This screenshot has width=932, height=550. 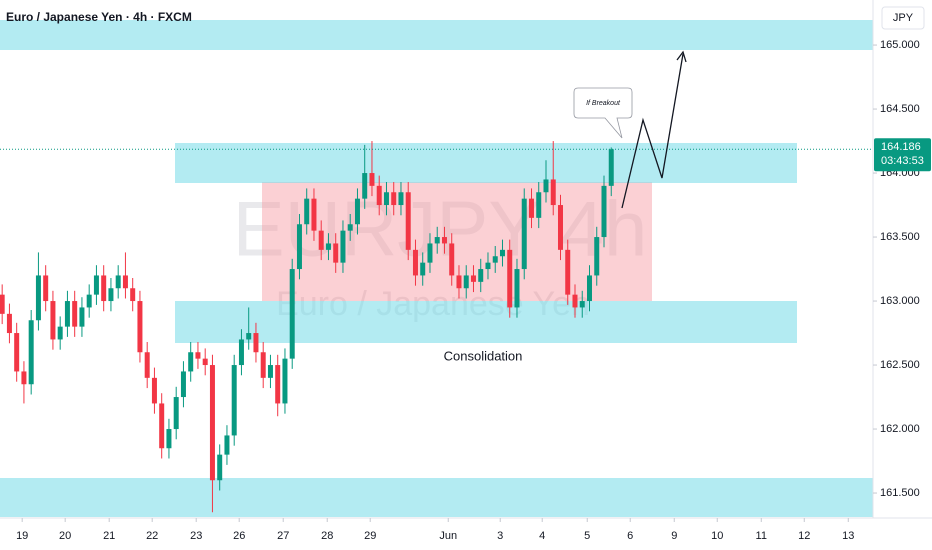 What do you see at coordinates (804, 536) in the screenshot?
I see `x-tick-label: 12` at bounding box center [804, 536].